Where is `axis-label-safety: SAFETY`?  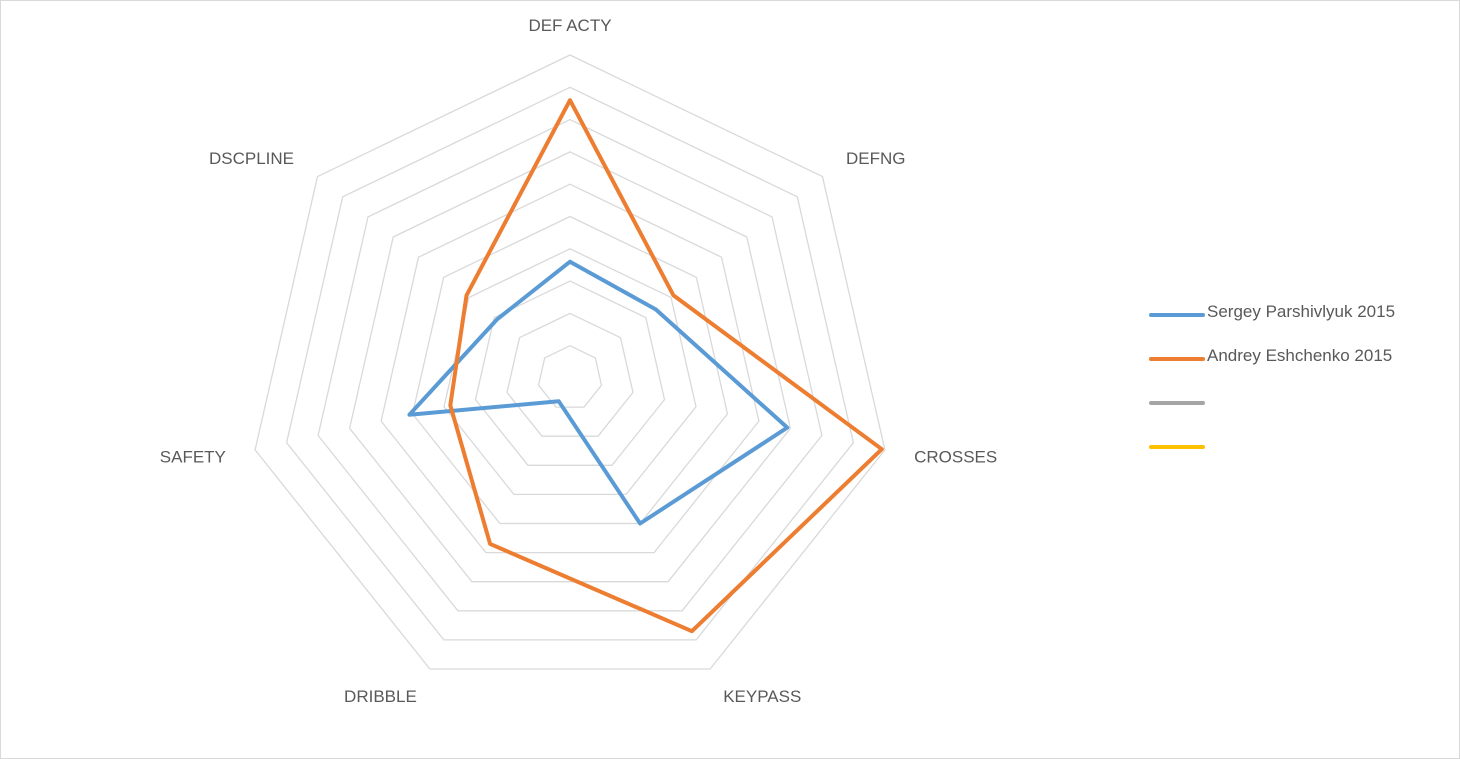
axis-label-safety: SAFETY is located at coordinates (193, 457).